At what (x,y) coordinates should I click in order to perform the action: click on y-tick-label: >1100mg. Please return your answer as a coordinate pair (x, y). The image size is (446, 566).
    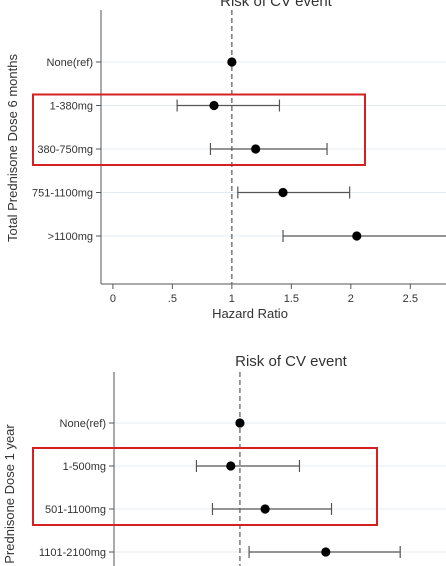
    Looking at the image, I should click on (70, 237).